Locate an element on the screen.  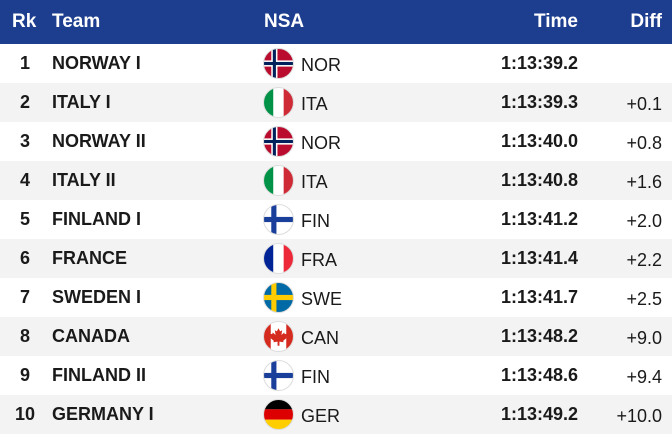
result-row: 6 FRANCE FRA 1:13:41.4 +2.2 is located at coordinates (336, 258).